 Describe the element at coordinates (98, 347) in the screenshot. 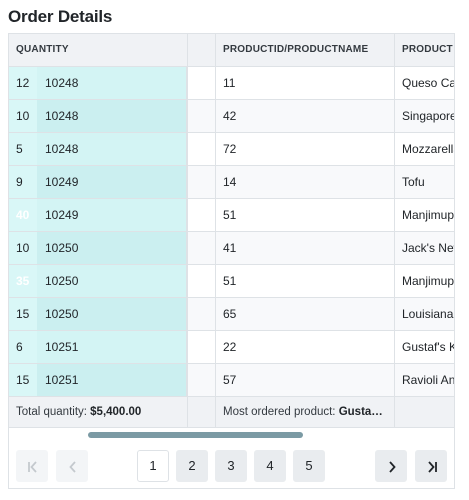

I see `quantity-cell: 6 10251` at that location.